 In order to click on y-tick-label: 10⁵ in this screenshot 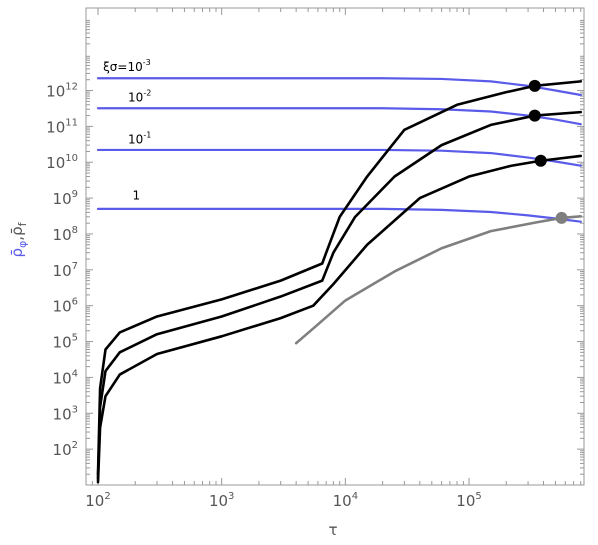, I will do `click(65, 342)`.